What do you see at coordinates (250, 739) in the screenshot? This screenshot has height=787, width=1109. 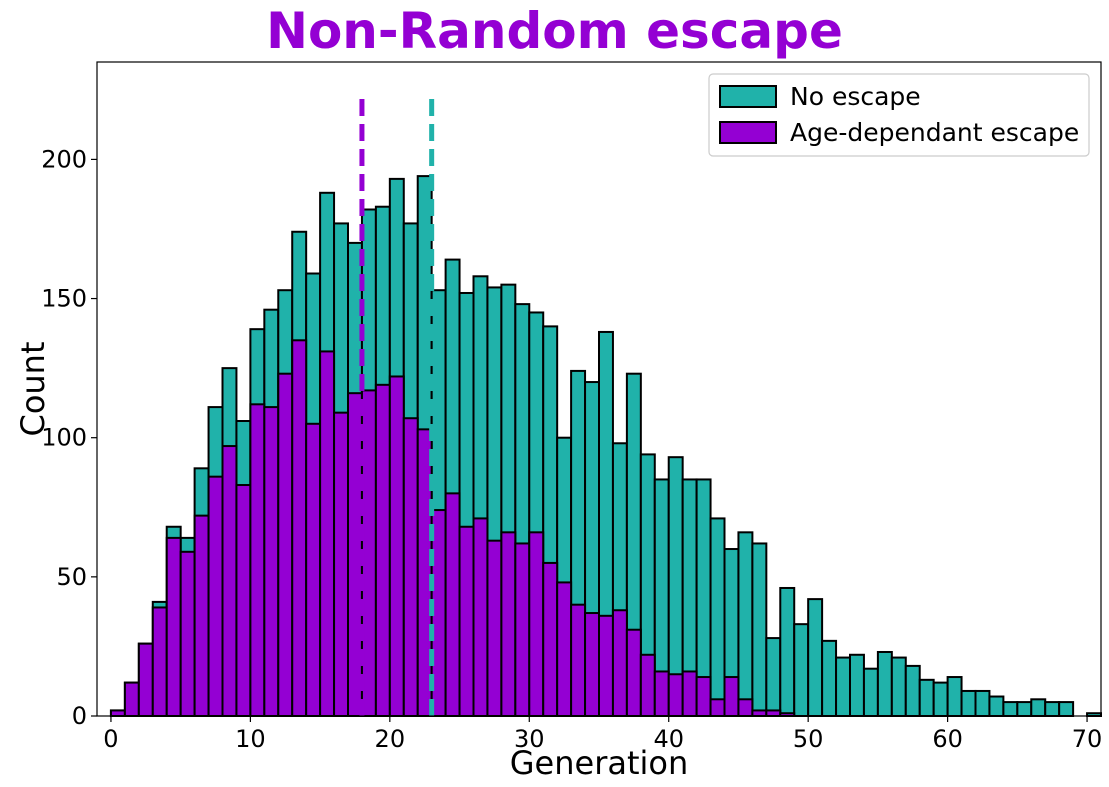 I see `x-tick-label-10: 10` at bounding box center [250, 739].